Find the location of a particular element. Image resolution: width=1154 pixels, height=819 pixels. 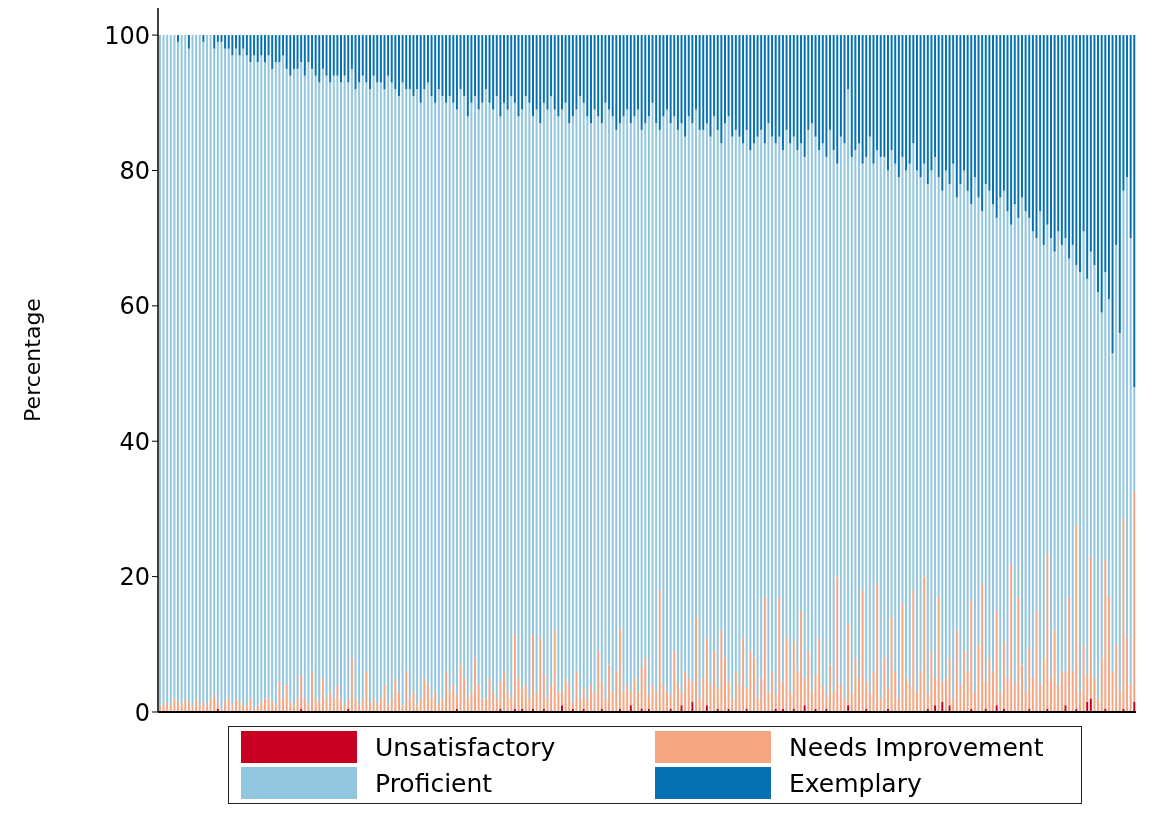

y-tick-label: 0 is located at coordinates (142, 712).